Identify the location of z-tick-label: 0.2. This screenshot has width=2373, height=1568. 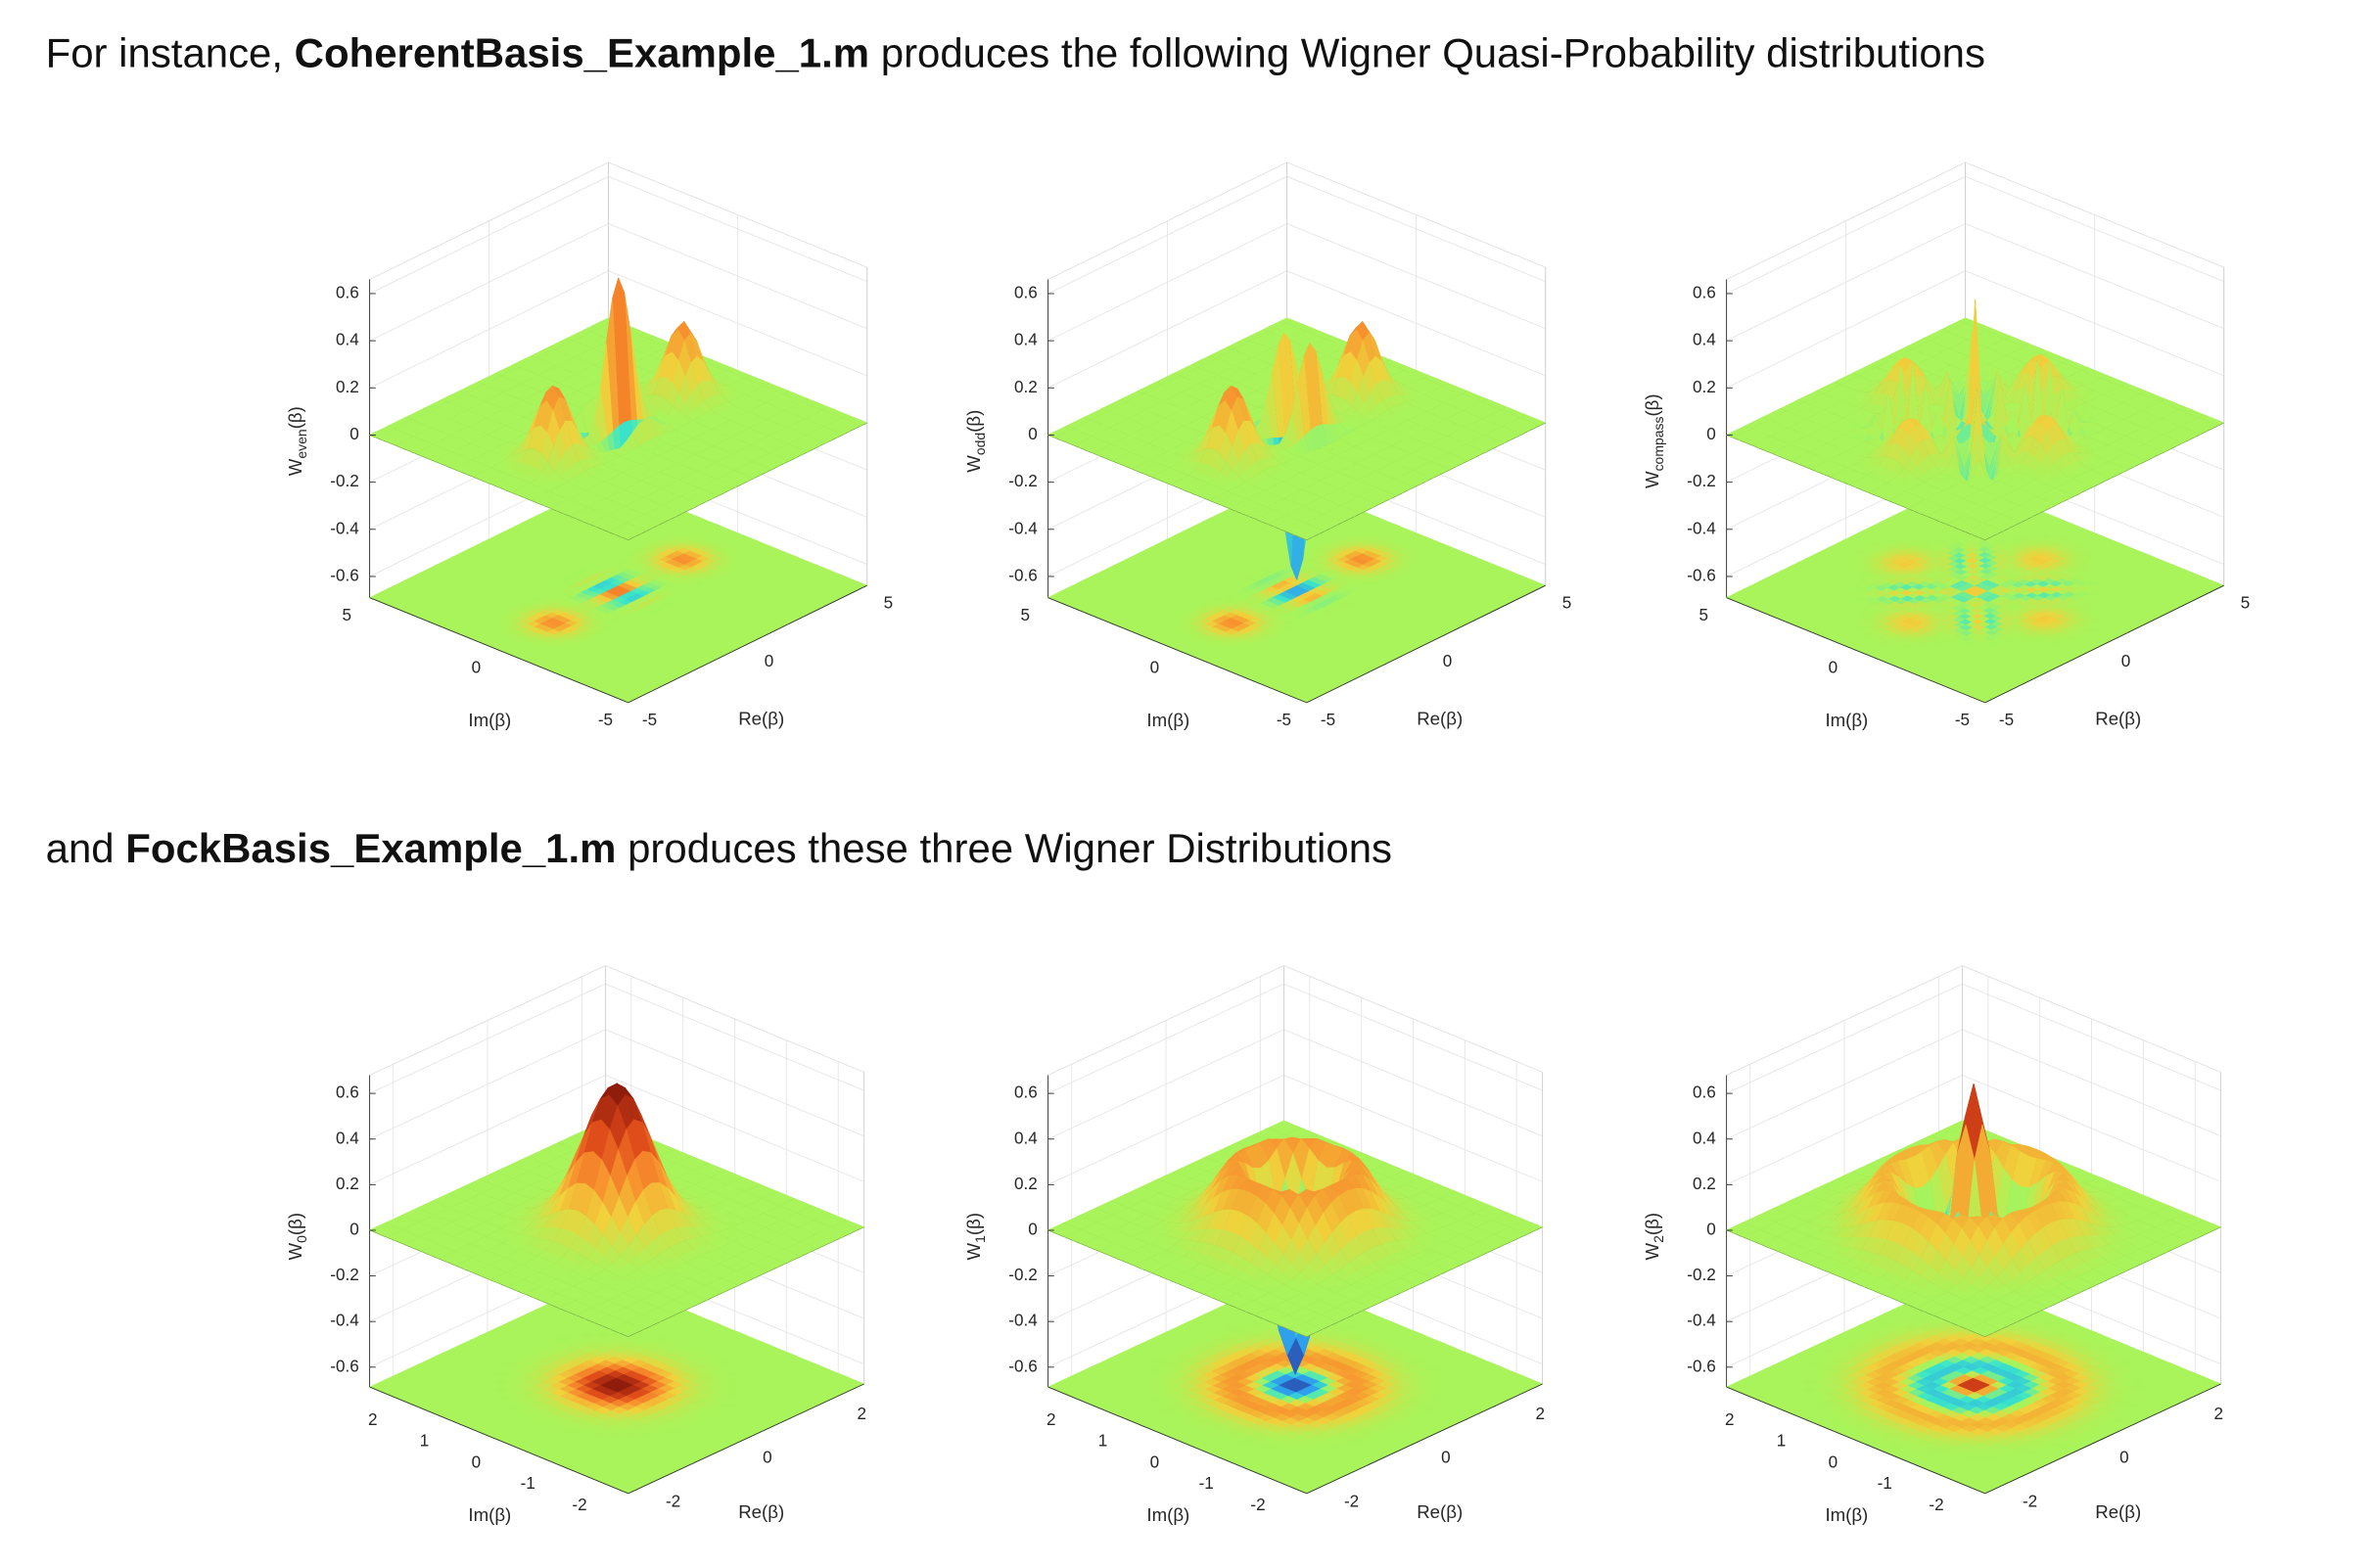
(347, 387).